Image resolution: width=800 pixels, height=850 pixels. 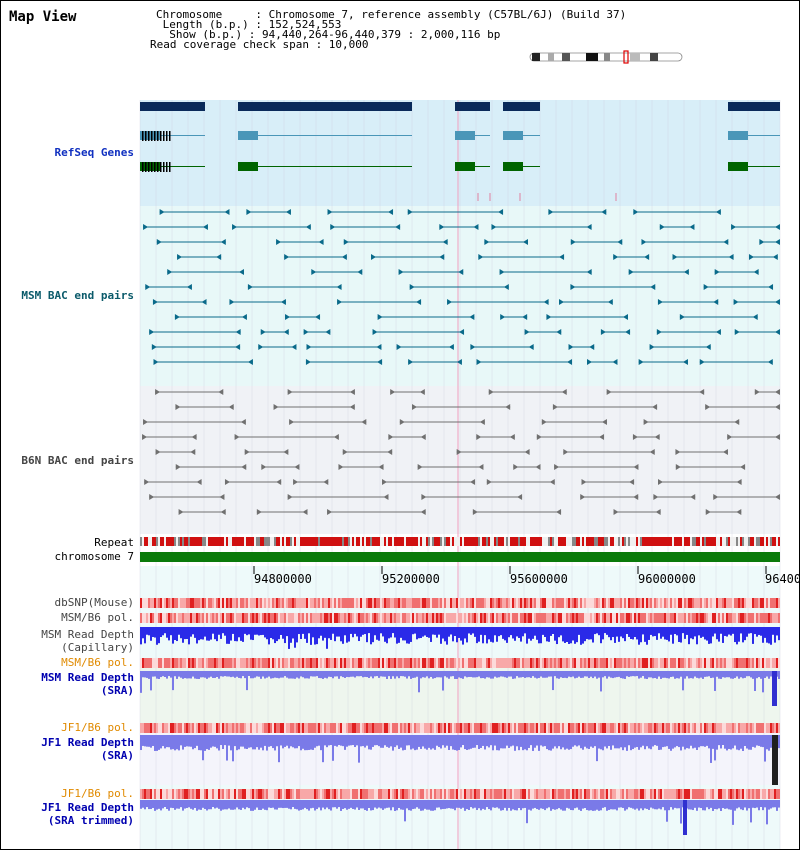 What do you see at coordinates (87, 634) in the screenshot?
I see `track-label-msm-depth-capillary: MSM Read Depth` at bounding box center [87, 634].